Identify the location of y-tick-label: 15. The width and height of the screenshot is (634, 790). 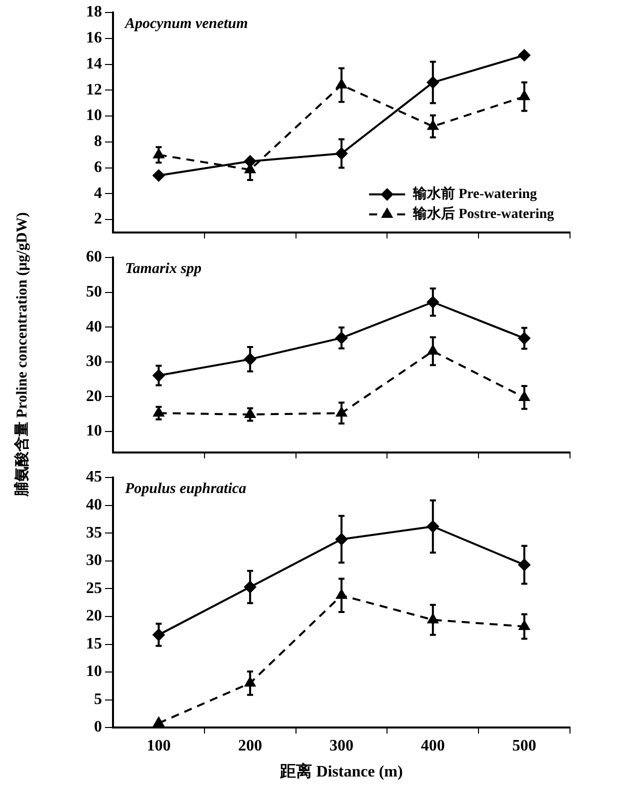
(94, 643).